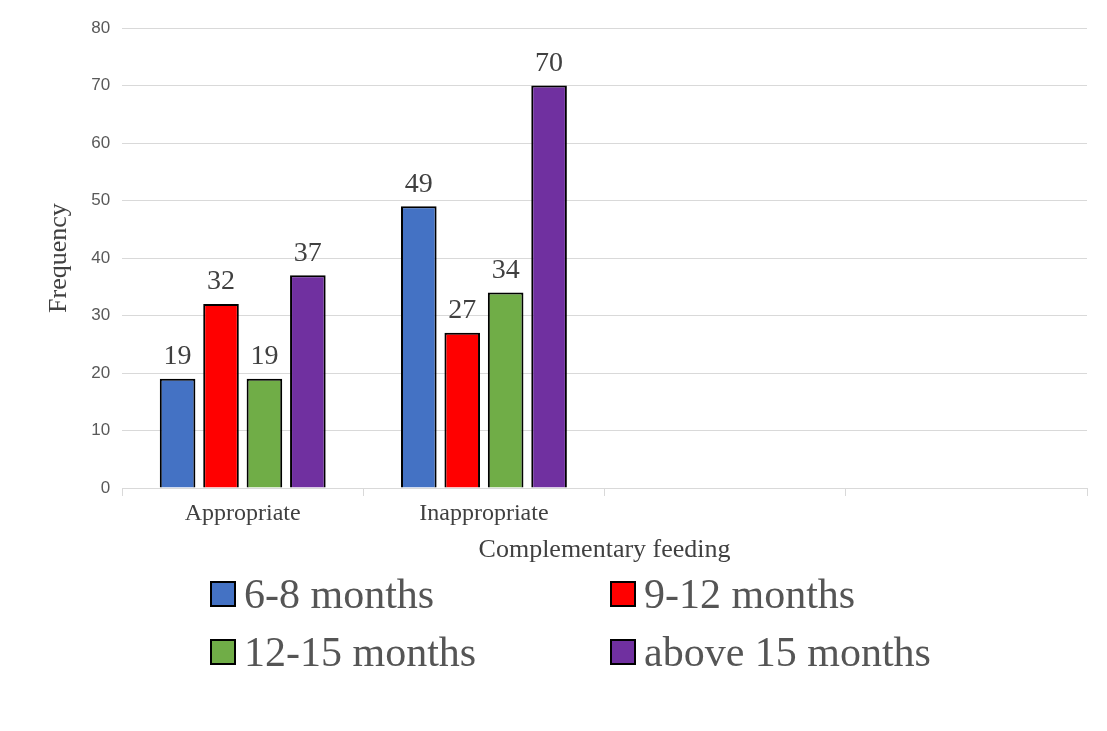  What do you see at coordinates (462, 309) in the screenshot?
I see `data-label: 27` at bounding box center [462, 309].